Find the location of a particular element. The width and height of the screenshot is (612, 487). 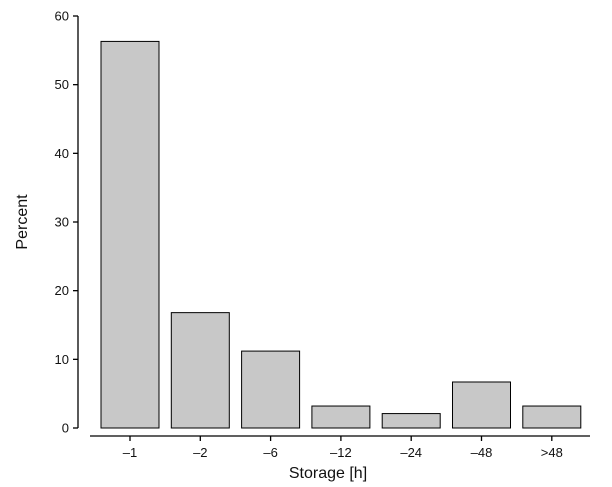

x-axis-ticks: –1 –2 –6 –12 –24 –48 >48 is located at coordinates (343, 448).